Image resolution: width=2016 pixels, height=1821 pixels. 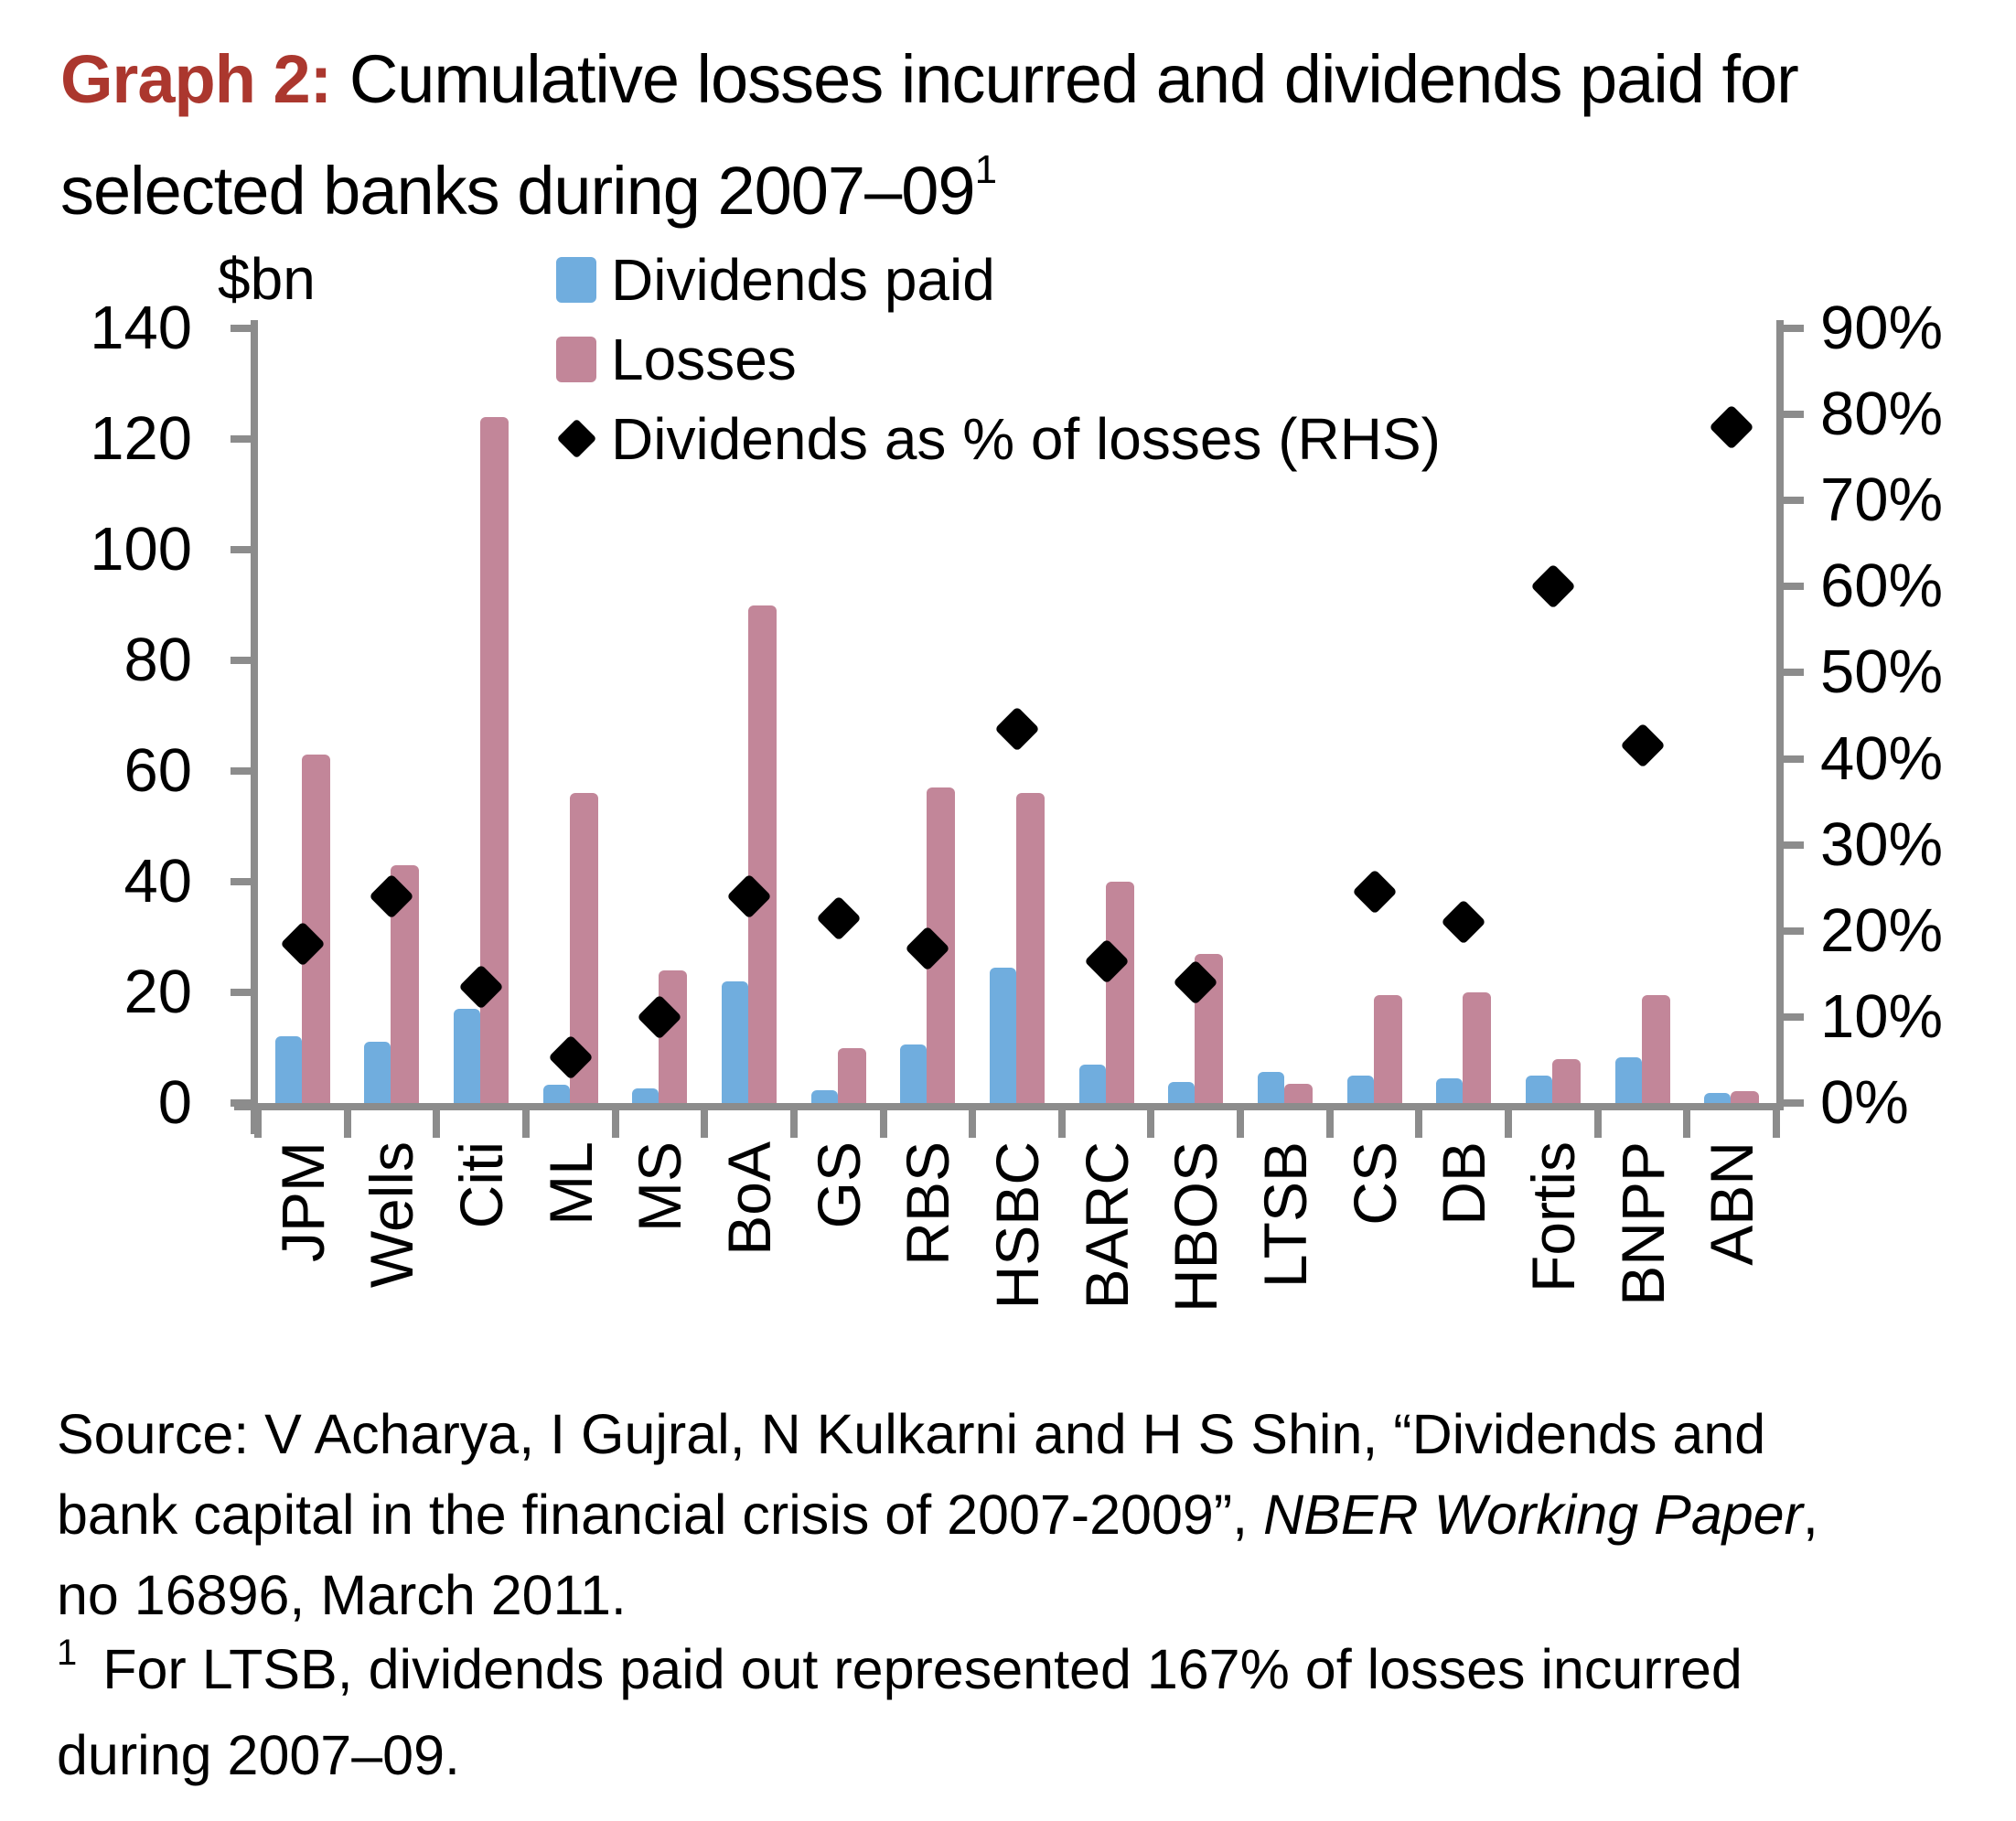 I want to click on legend-label: Dividends as % of losses (RHS), so click(x=1026, y=439).